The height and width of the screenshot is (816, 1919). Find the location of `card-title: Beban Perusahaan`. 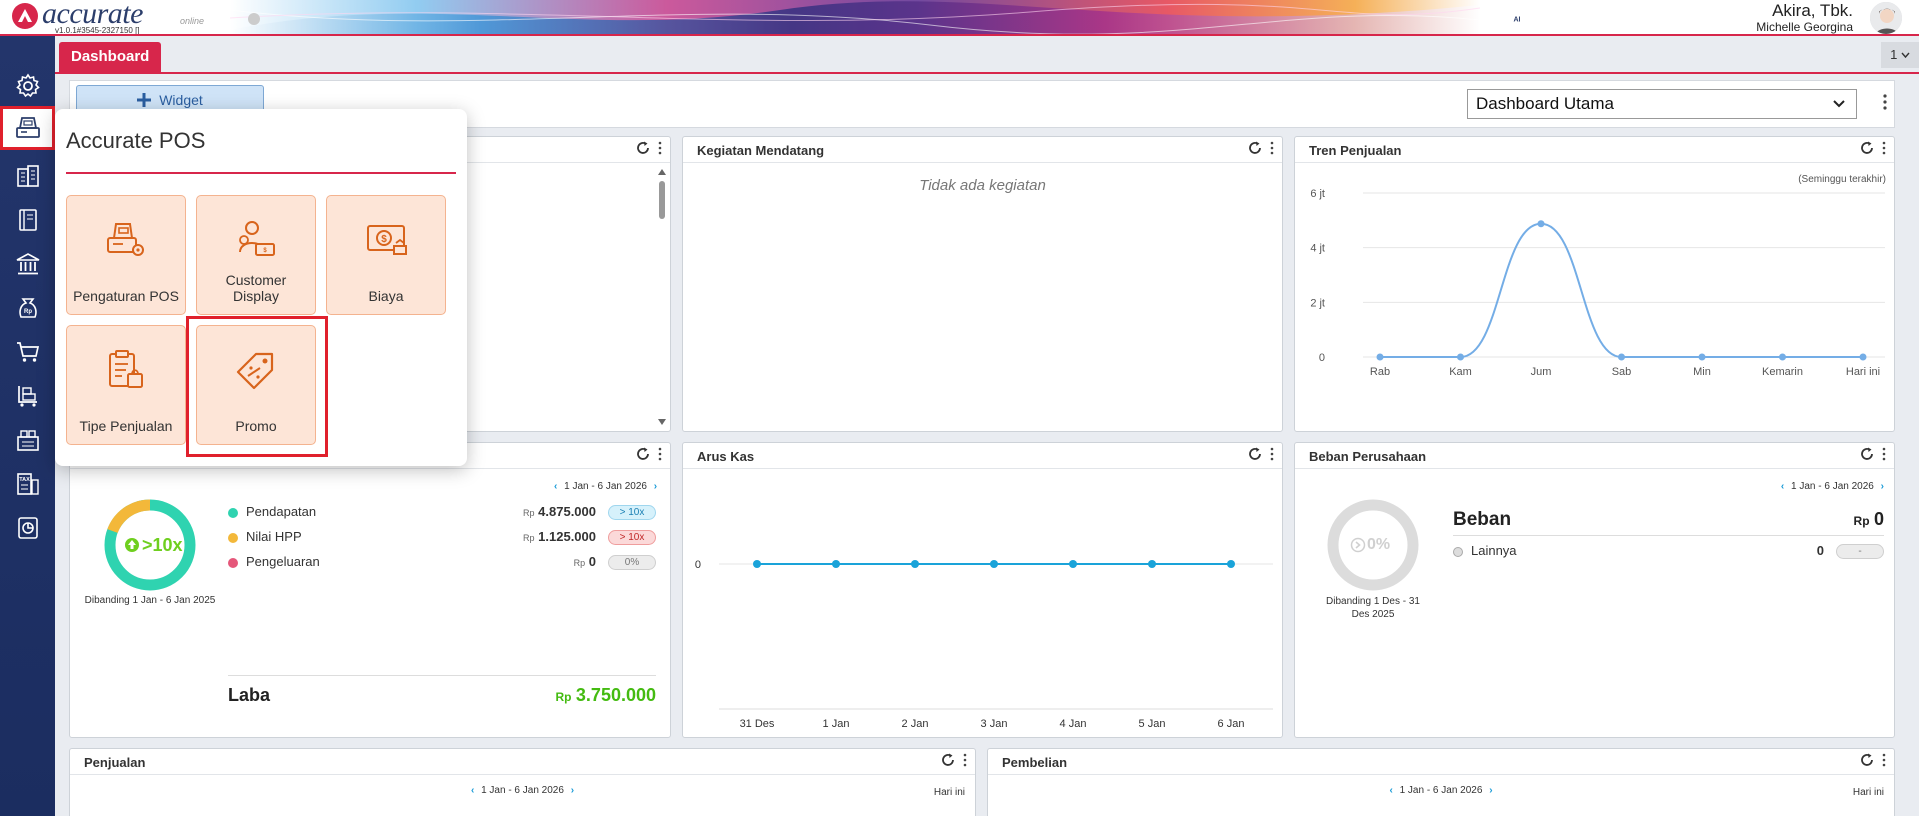

card-title: Beban Perusahaan is located at coordinates (1368, 456).